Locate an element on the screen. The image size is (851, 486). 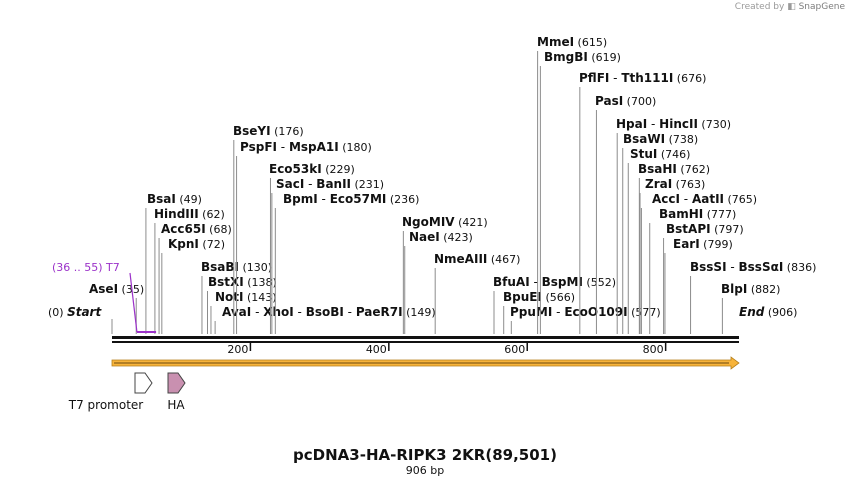
enzyme-name: StuI is located at coordinates (643, 154).